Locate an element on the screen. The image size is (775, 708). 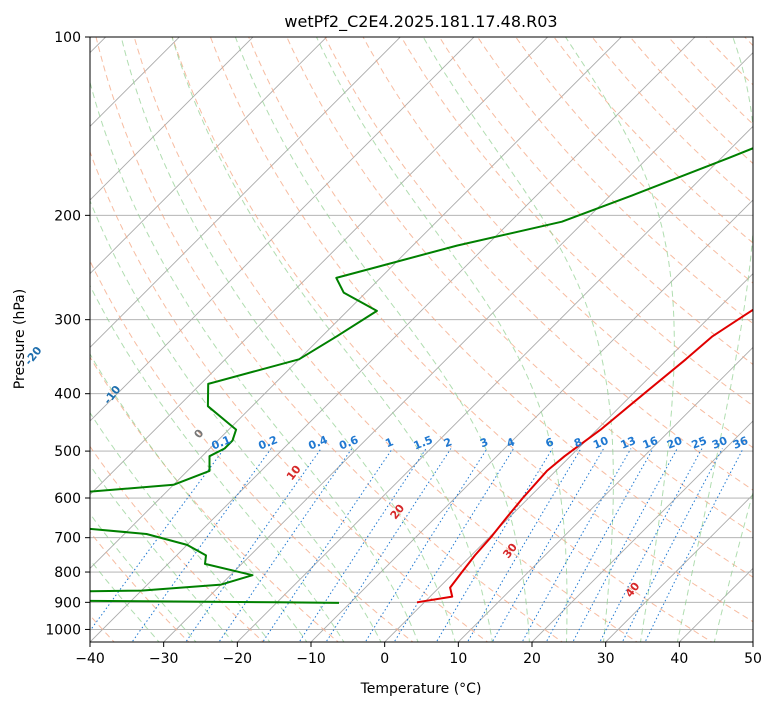
x-tick-label: 0 is located at coordinates (384, 659).